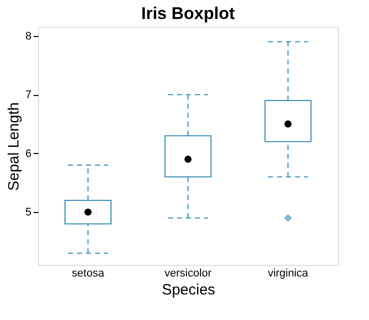  I want to click on y-tick-label: 7, so click(28, 95).